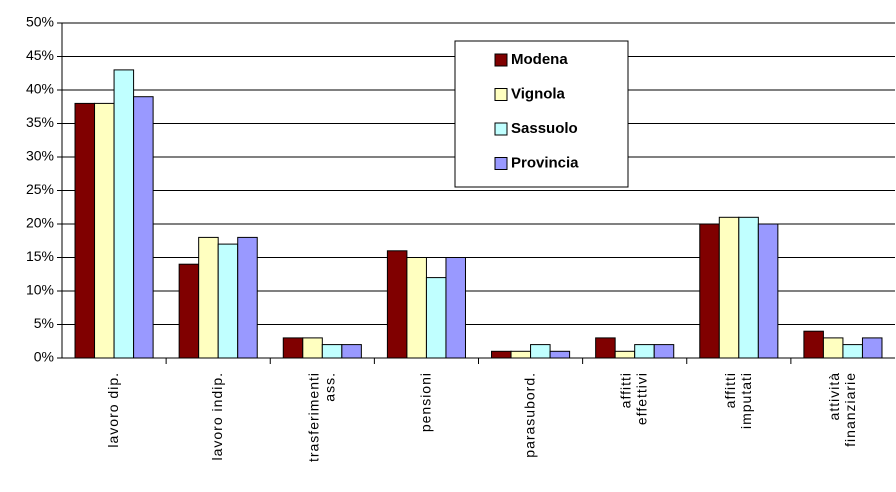 This screenshot has height=492, width=896. What do you see at coordinates (541, 114) in the screenshot?
I see `legend-box` at bounding box center [541, 114].